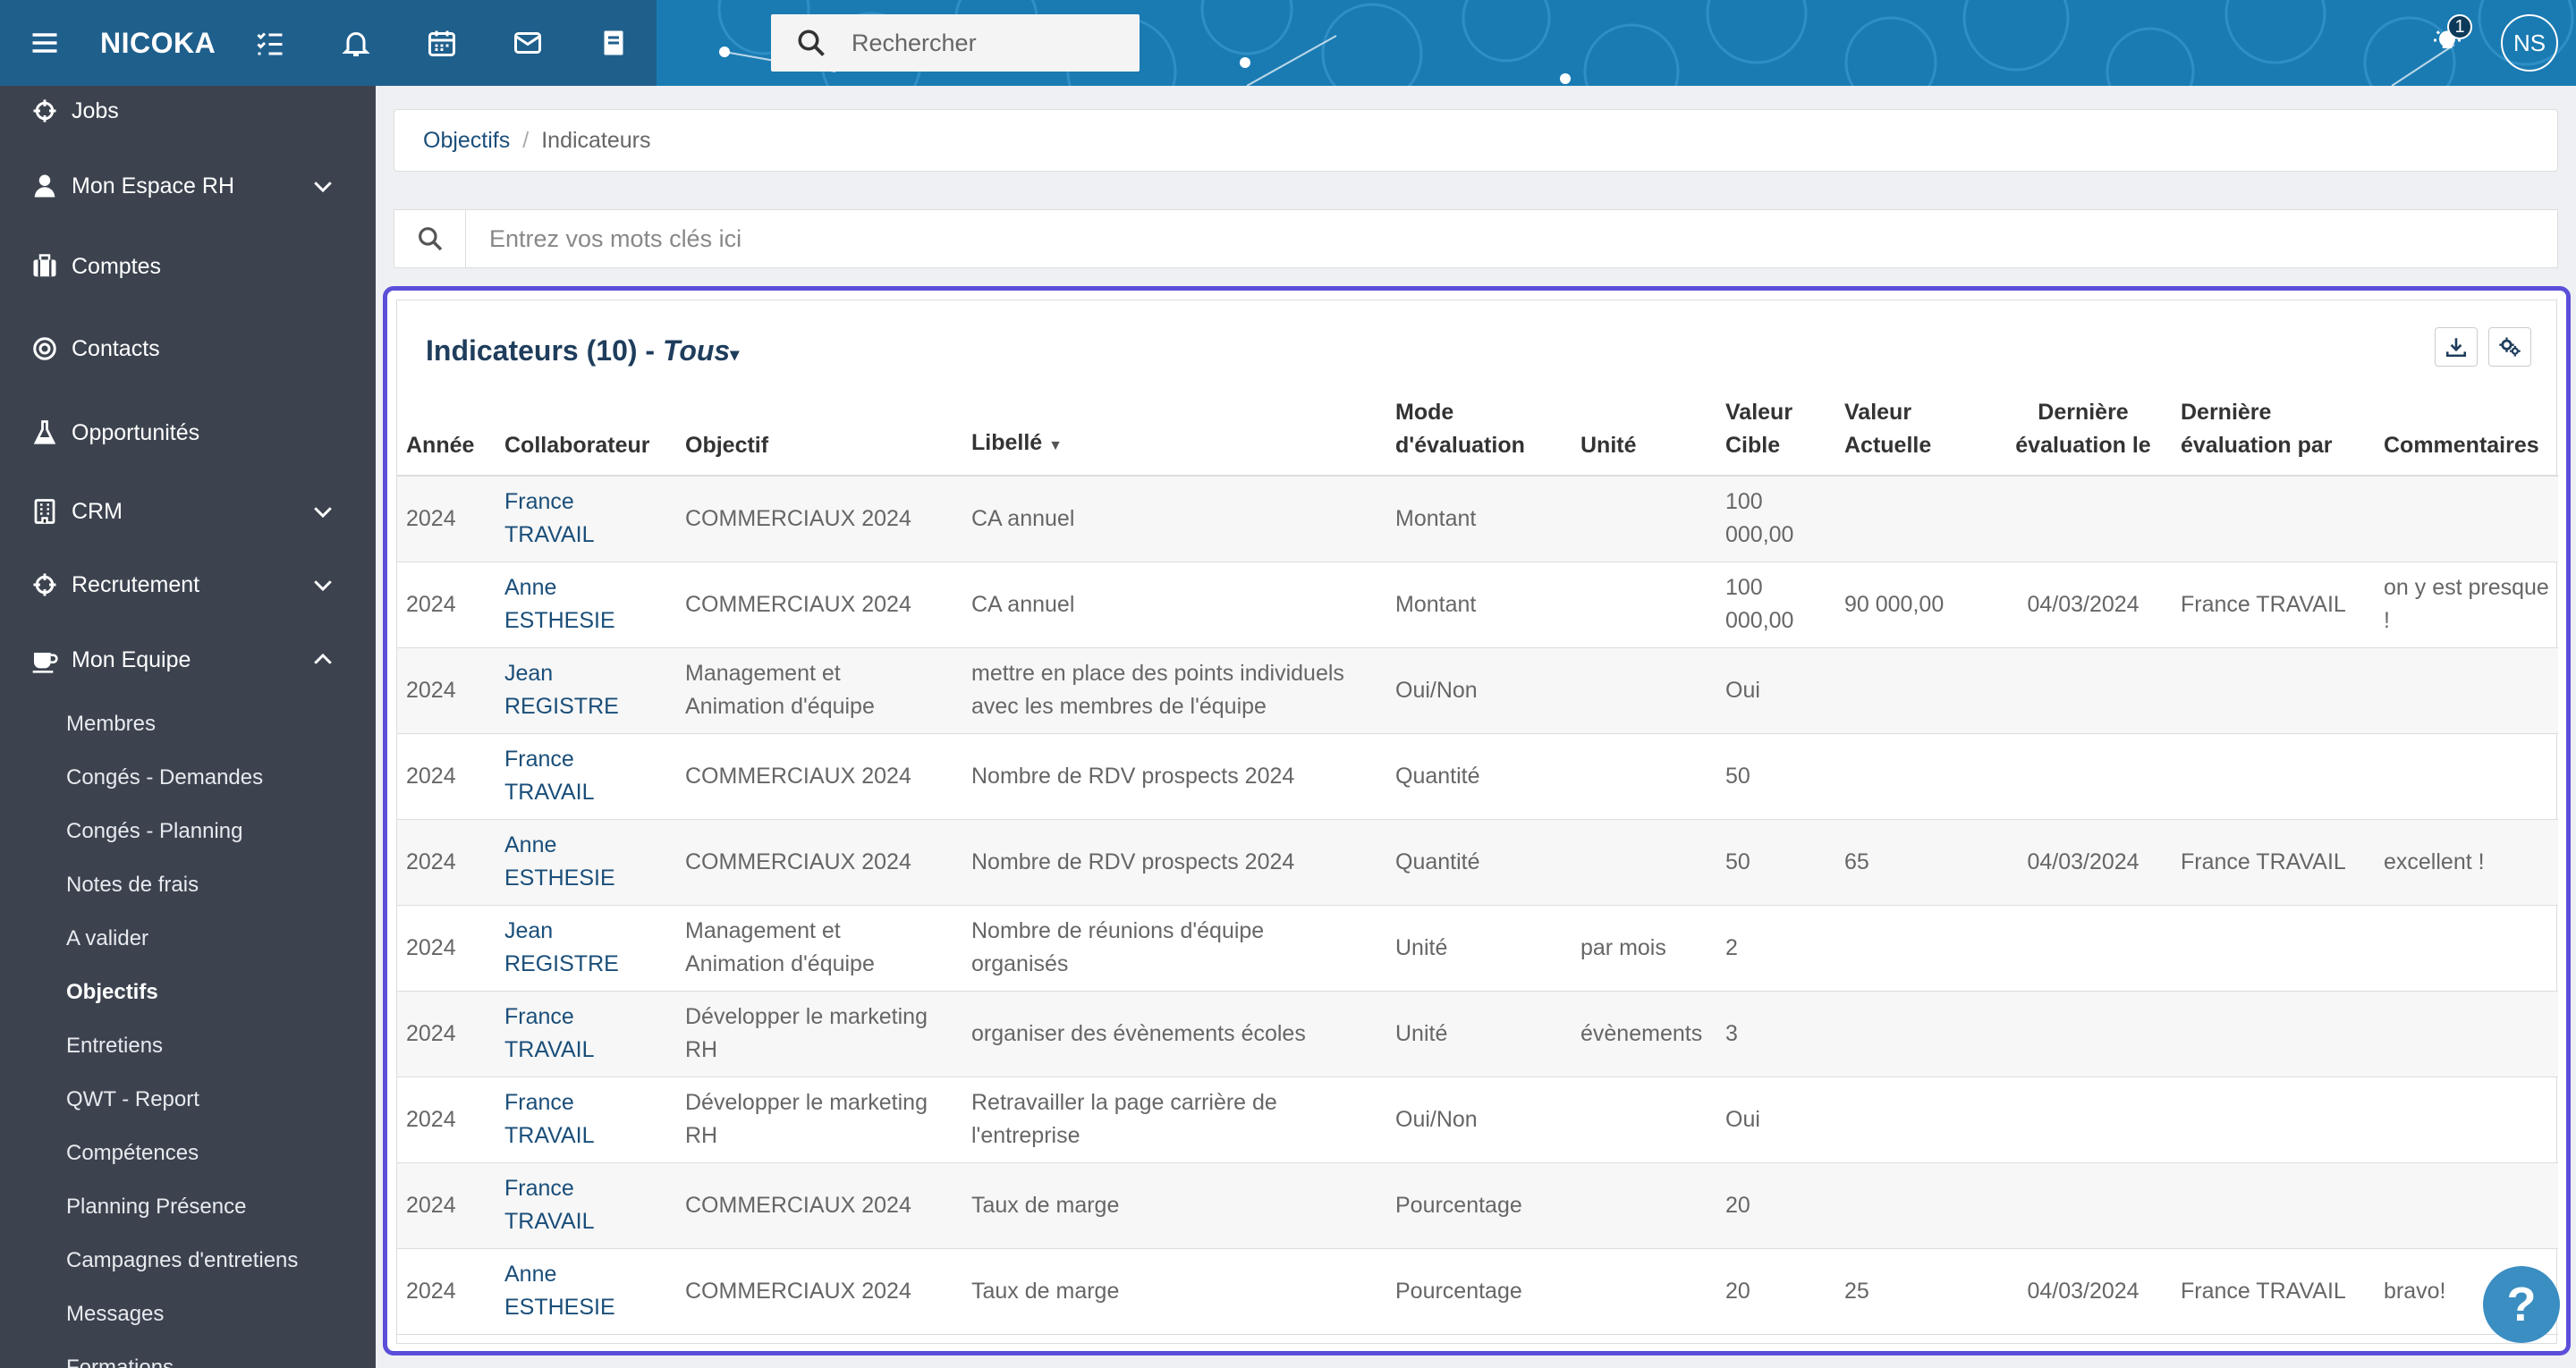 The width and height of the screenshot is (2576, 1368). I want to click on notifications-button, so click(356, 43).